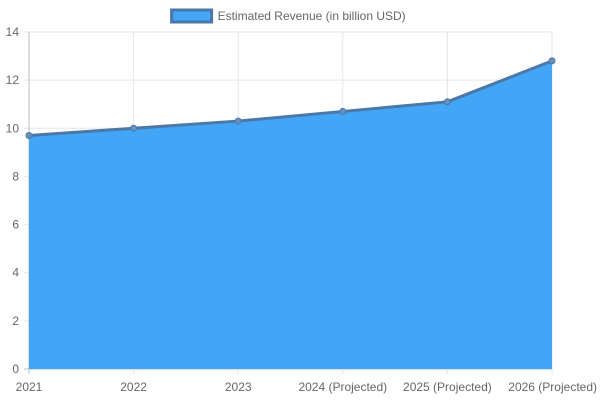 This screenshot has width=600, height=400. I want to click on x-tick-label: 2024 (Projected), so click(342, 387).